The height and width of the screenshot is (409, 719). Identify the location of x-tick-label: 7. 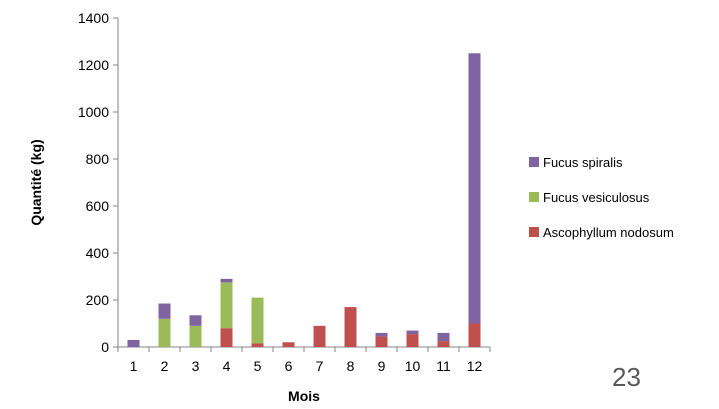
(320, 366).